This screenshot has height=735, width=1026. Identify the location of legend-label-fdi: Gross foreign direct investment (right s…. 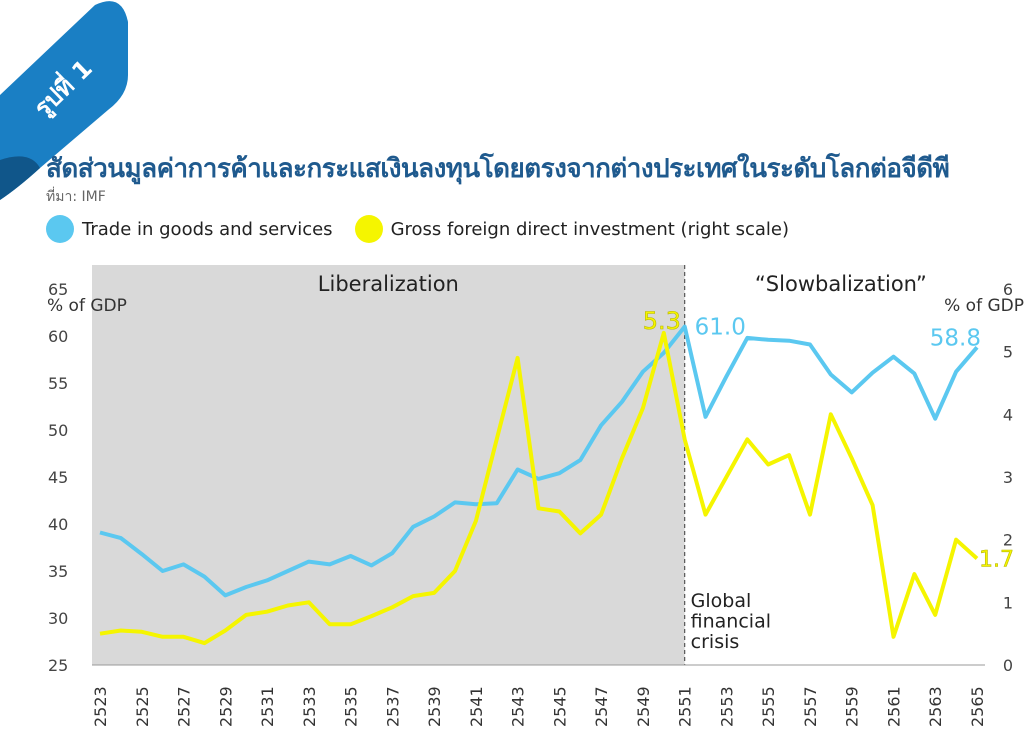
(589, 229).